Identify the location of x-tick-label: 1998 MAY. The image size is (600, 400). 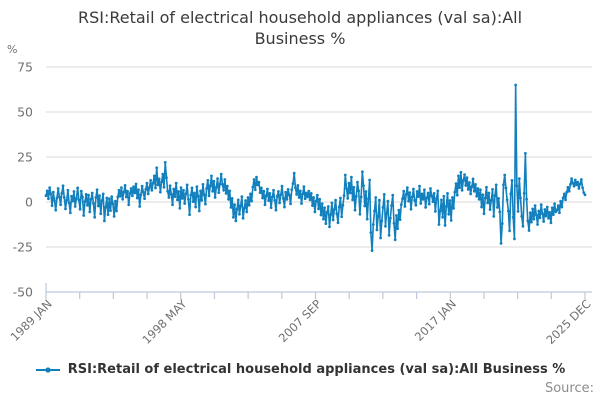
(164, 321).